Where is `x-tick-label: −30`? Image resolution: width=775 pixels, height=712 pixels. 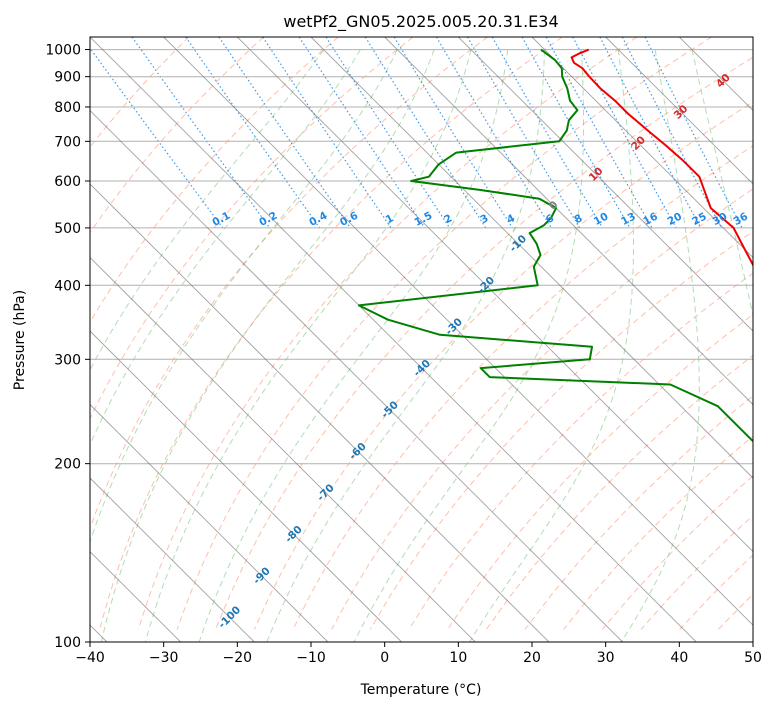 x-tick-label: −30 is located at coordinates (164, 658).